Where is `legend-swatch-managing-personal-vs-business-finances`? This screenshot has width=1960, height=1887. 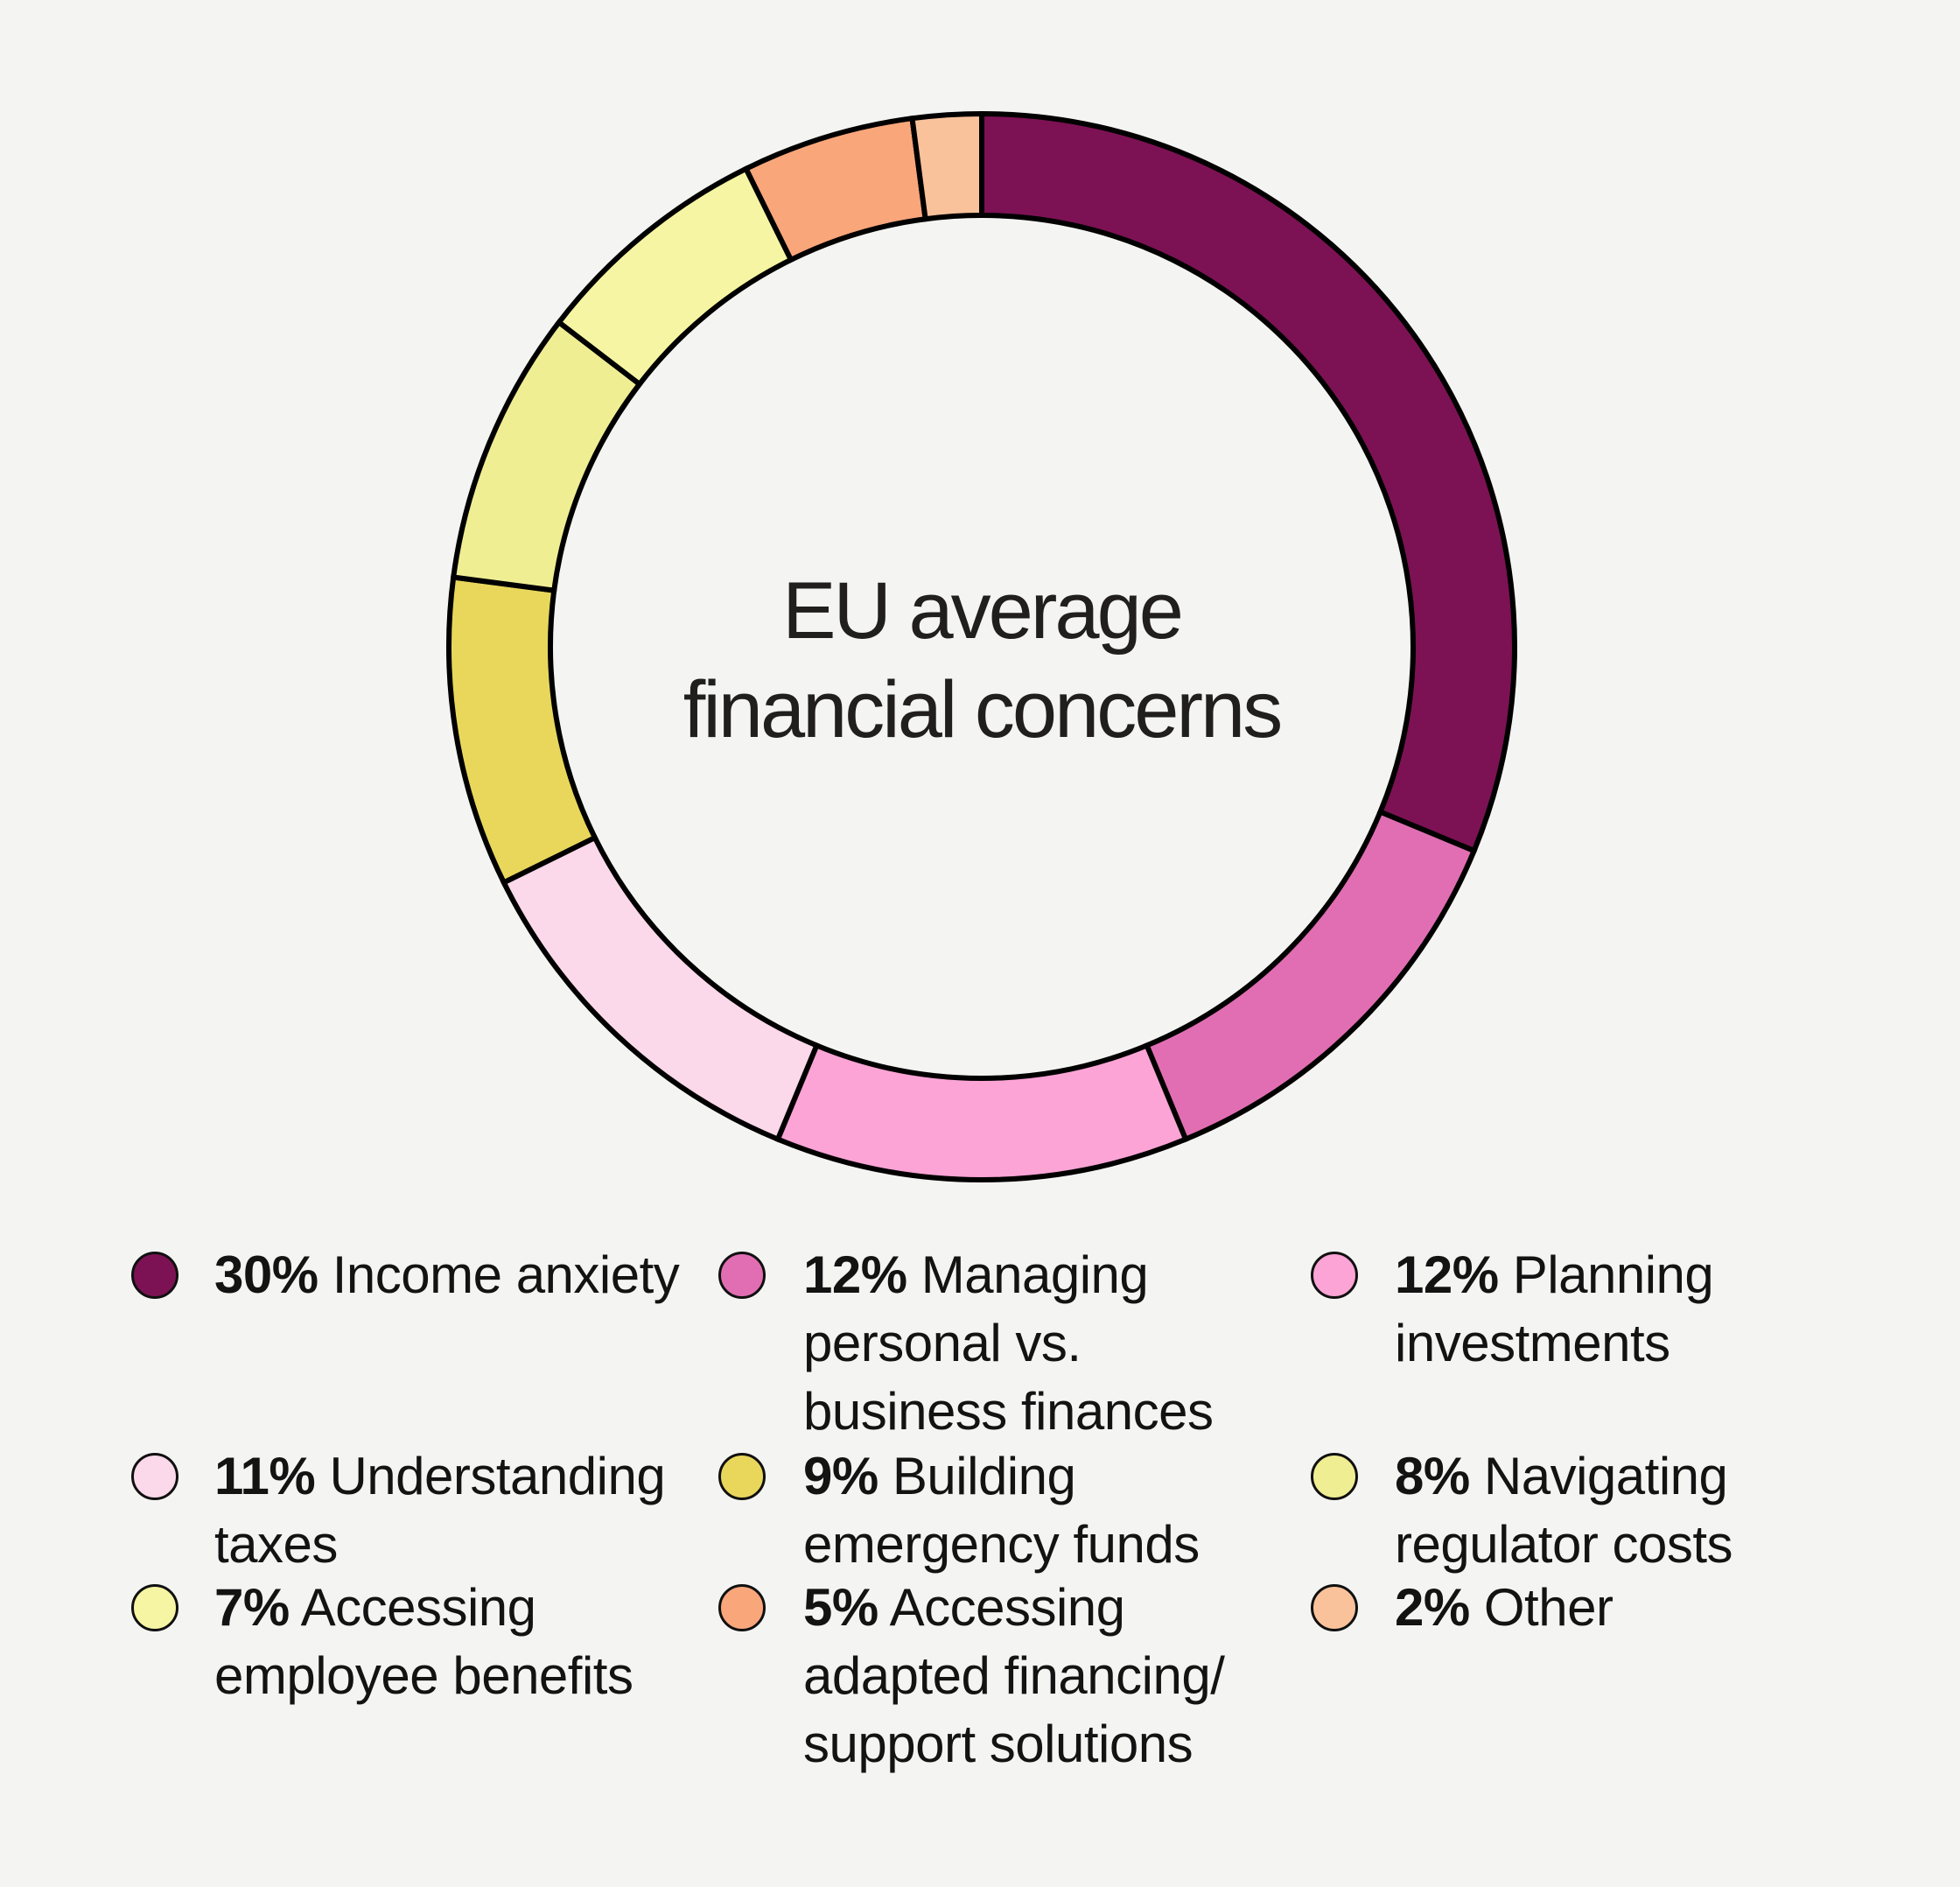 legend-swatch-managing-personal-vs-business-finances is located at coordinates (742, 1275).